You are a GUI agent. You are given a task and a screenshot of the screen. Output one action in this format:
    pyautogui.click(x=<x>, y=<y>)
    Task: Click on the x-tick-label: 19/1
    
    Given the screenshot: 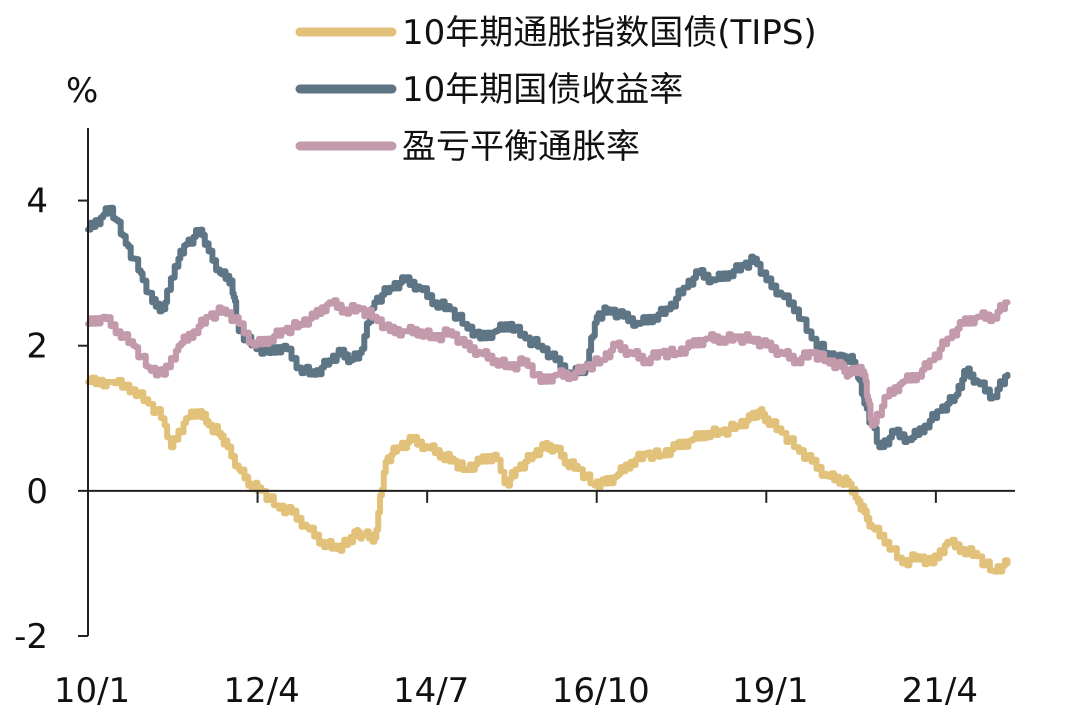 What is the action you would take?
    pyautogui.click(x=770, y=691)
    